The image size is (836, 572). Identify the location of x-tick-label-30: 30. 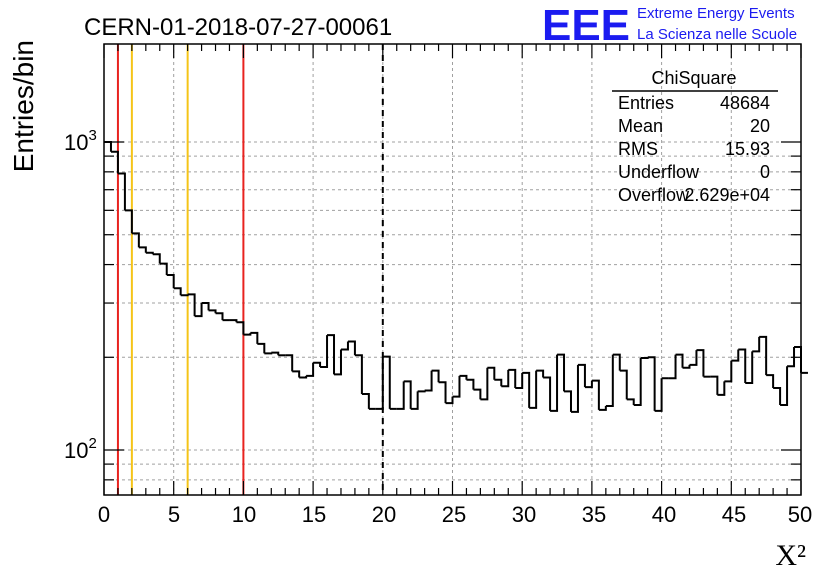
(524, 514).